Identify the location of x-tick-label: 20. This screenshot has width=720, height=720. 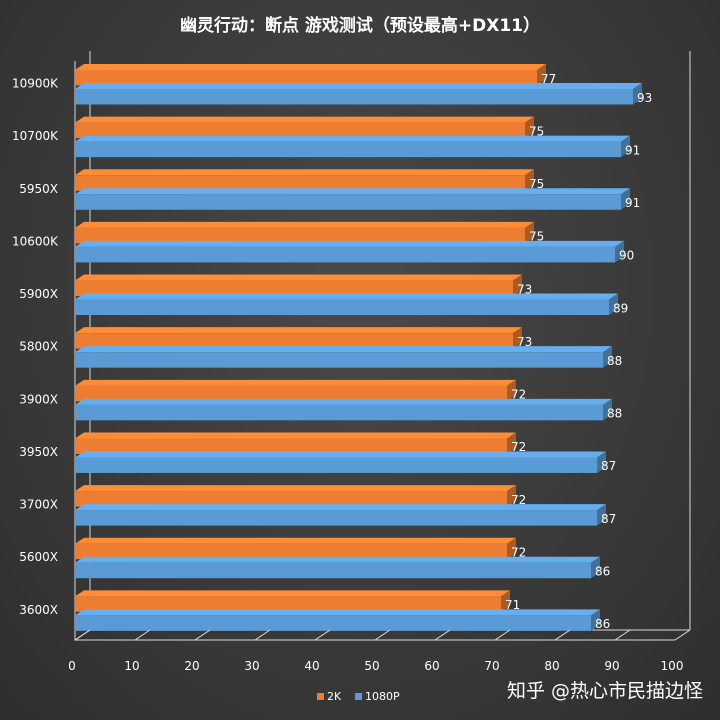
(191, 666).